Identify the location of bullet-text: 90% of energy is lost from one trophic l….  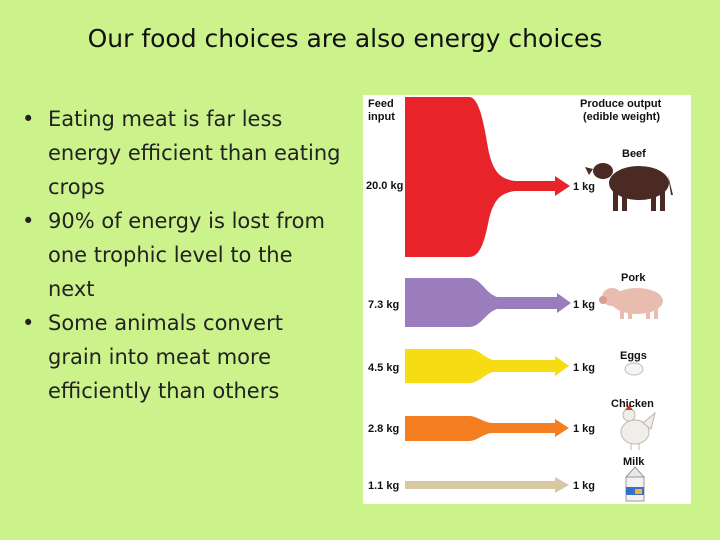
(186, 255).